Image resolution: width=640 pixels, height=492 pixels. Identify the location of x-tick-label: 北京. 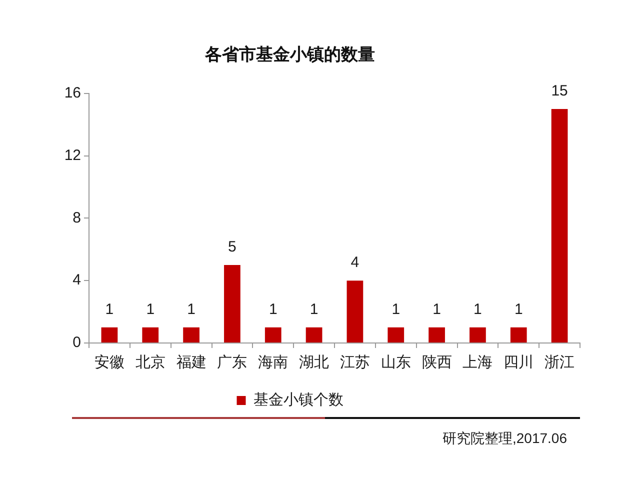
(150, 363).